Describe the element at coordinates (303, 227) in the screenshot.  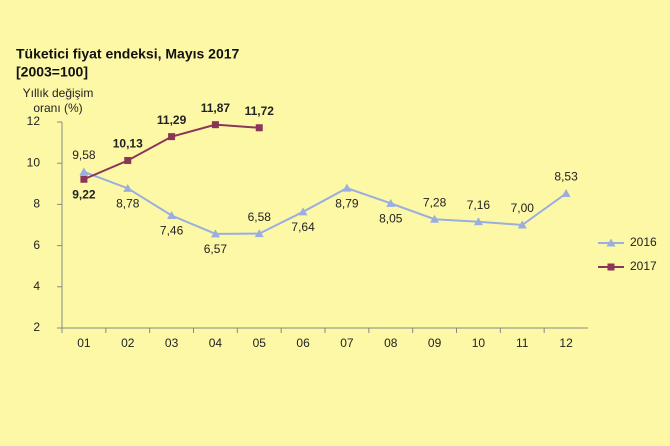
I see `data-label: 7,64` at that location.